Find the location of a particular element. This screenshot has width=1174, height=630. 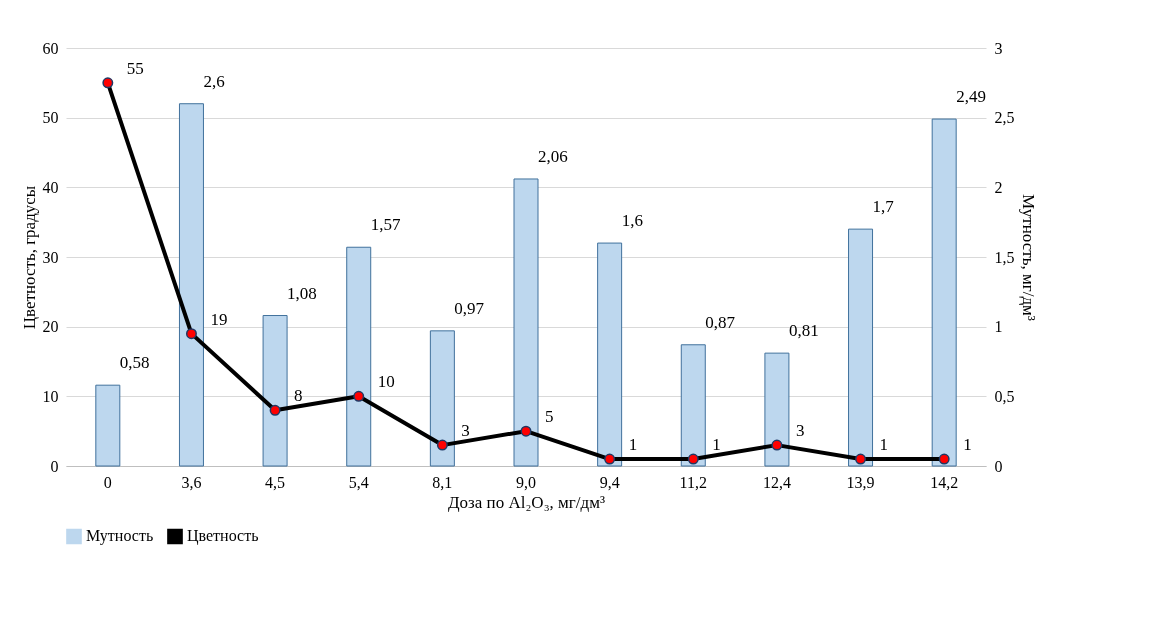

data-label: 55 is located at coordinates (135, 68).